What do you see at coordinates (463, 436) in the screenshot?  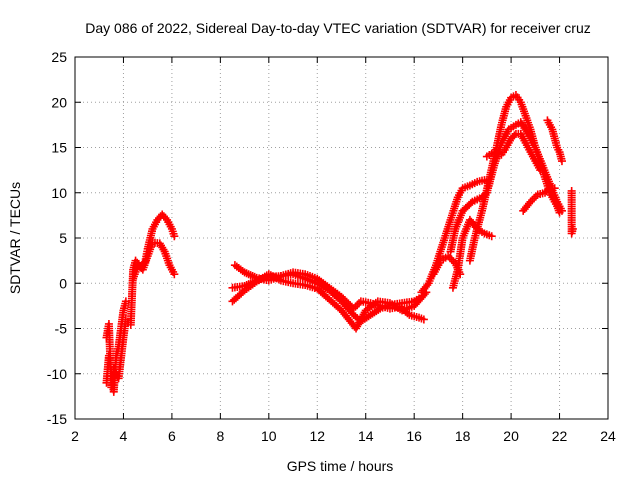 I see `x-tick-label: 18` at bounding box center [463, 436].